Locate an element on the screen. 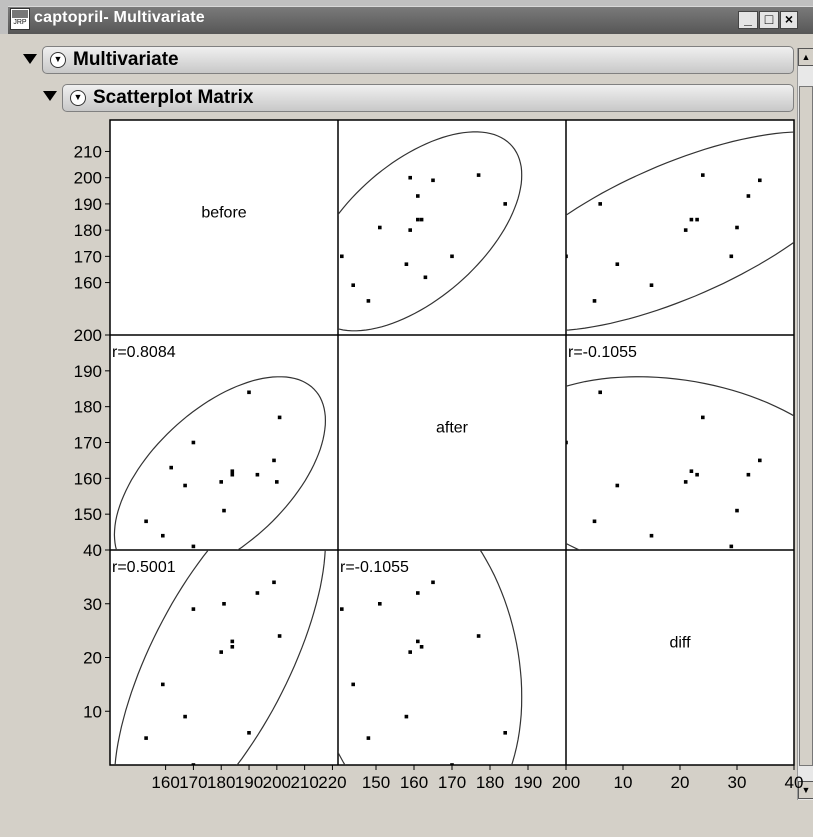 The image size is (813, 837). x-tick-label: 190 is located at coordinates (249, 782).